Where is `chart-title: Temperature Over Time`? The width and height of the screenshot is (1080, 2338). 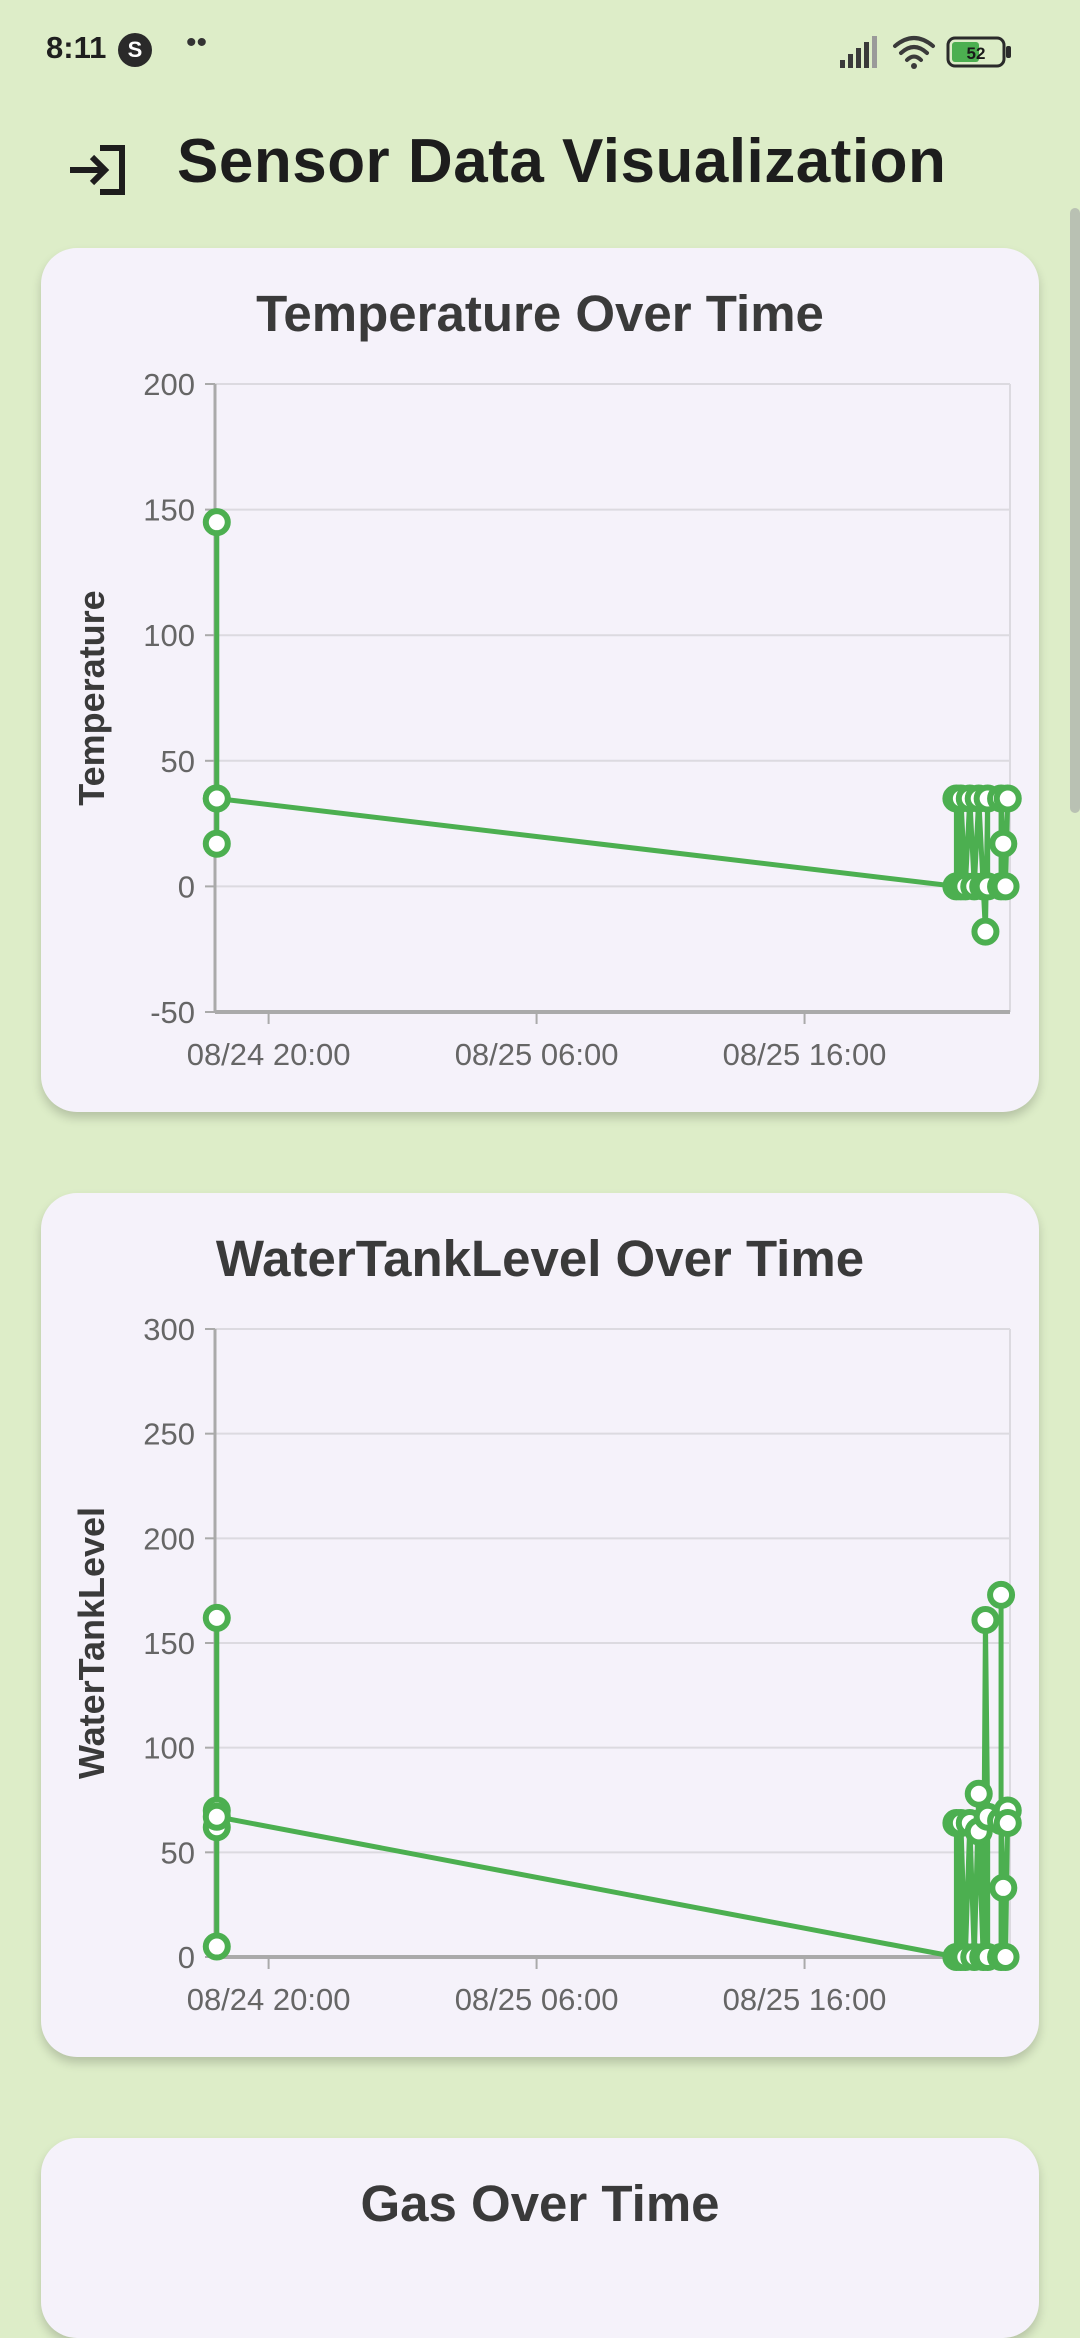
chart-title: Temperature Over Time is located at coordinates (540, 313).